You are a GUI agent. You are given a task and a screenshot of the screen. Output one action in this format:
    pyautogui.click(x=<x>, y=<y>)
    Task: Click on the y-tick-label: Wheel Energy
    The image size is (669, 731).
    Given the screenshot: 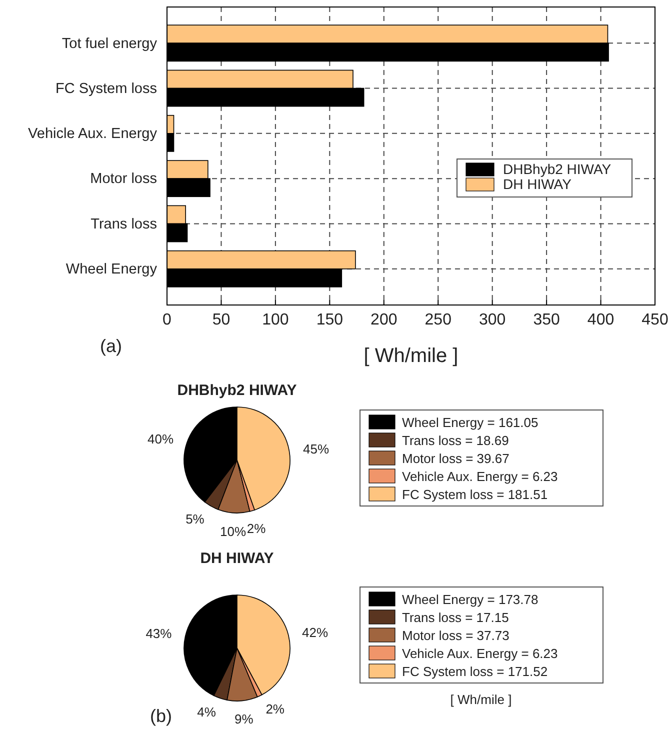 What is the action you would take?
    pyautogui.click(x=112, y=270)
    